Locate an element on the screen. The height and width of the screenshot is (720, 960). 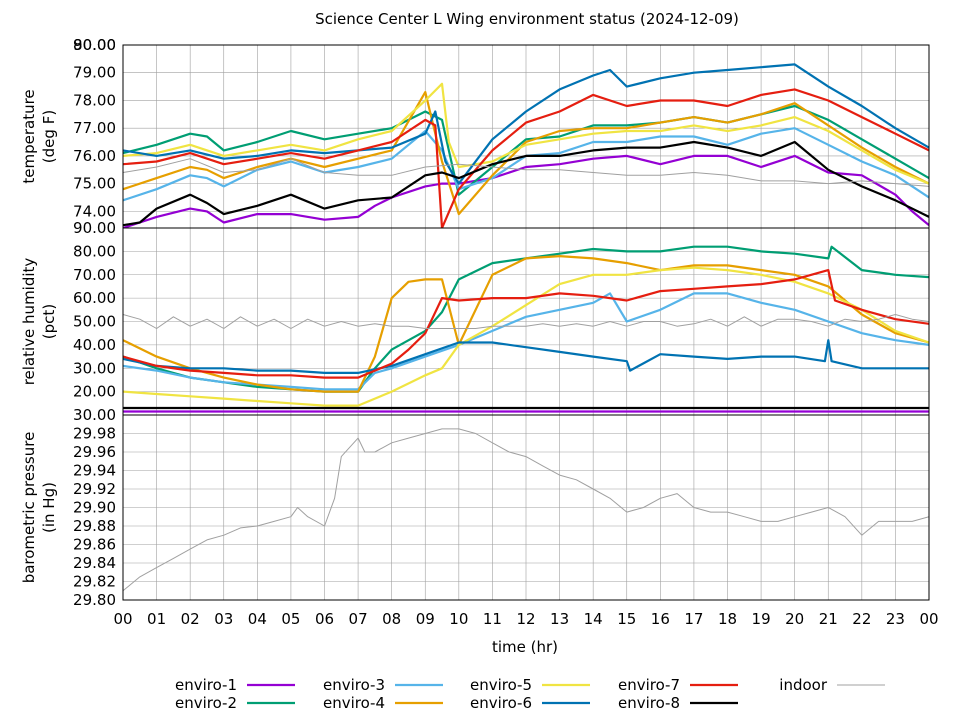
y-tick-label: 60.00 is located at coordinates (94, 298).